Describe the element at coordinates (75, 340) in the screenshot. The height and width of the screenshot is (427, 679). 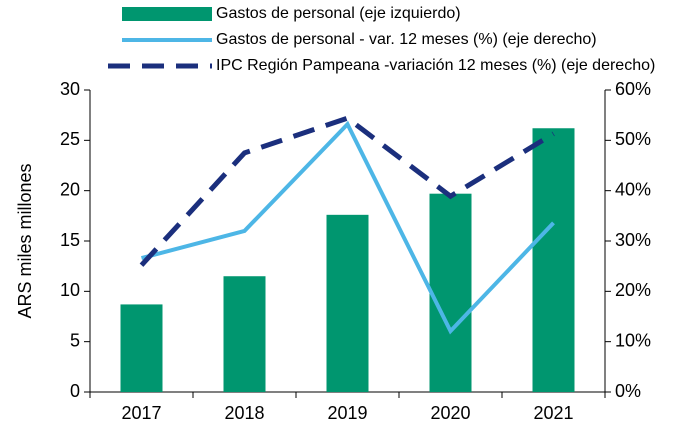
I see `y-tick-label: 5` at that location.